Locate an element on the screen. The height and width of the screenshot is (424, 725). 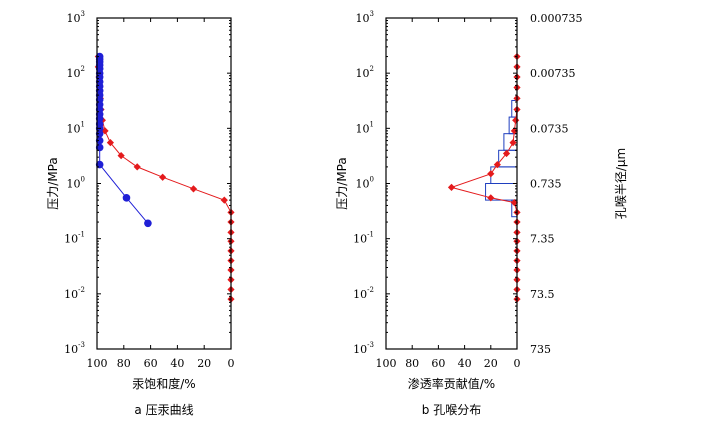
y2-tick-label: 7.35 is located at coordinates (542, 239).